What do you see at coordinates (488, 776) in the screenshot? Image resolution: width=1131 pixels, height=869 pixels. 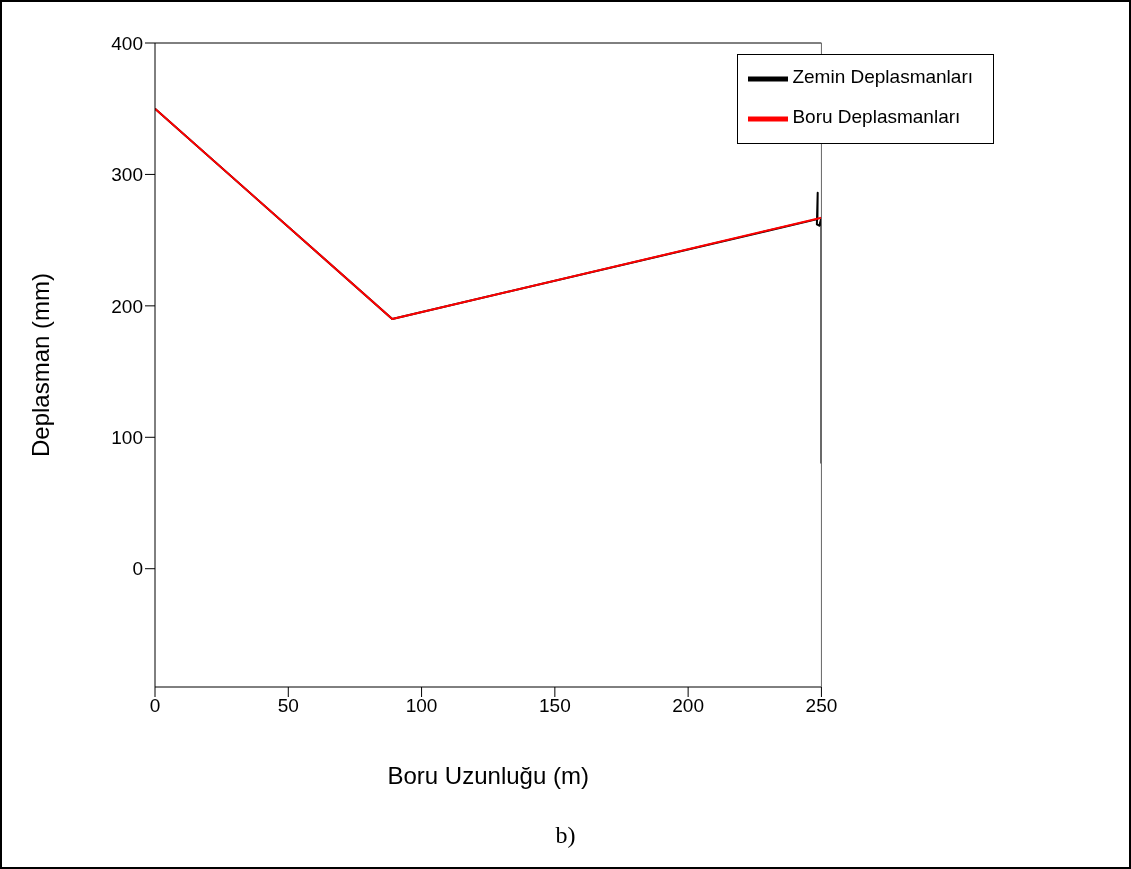 I see `x-axis-title: Boru Uzunluğu (m)` at bounding box center [488, 776].